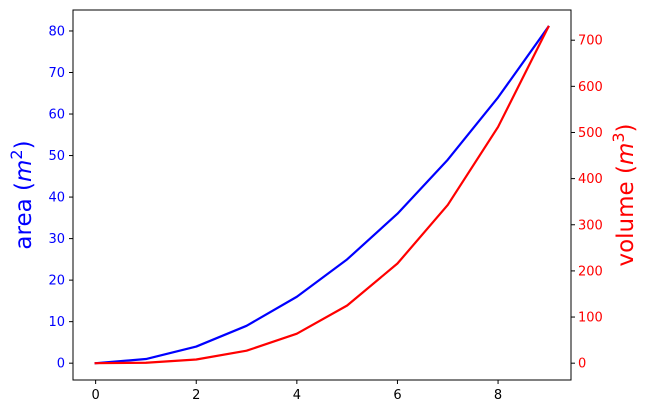 This screenshot has width=651, height=413. I want to click on right-y-tick-label: 500, so click(590, 133).